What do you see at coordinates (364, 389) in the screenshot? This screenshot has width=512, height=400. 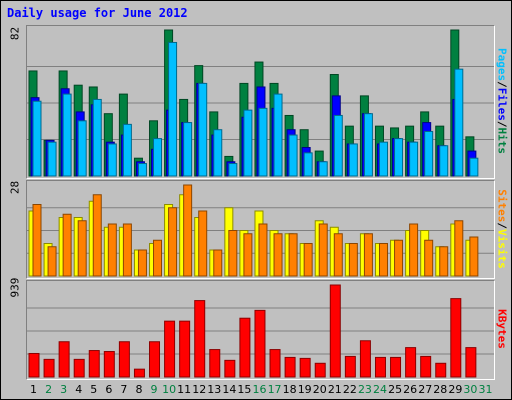 I see `x-tick-label-day-23: 23` at bounding box center [364, 389].